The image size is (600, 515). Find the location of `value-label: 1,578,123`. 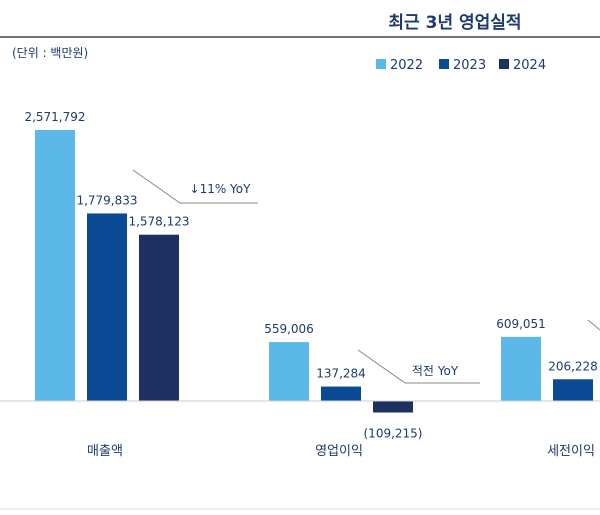

value-label: 1,578,123 is located at coordinates (158, 222).